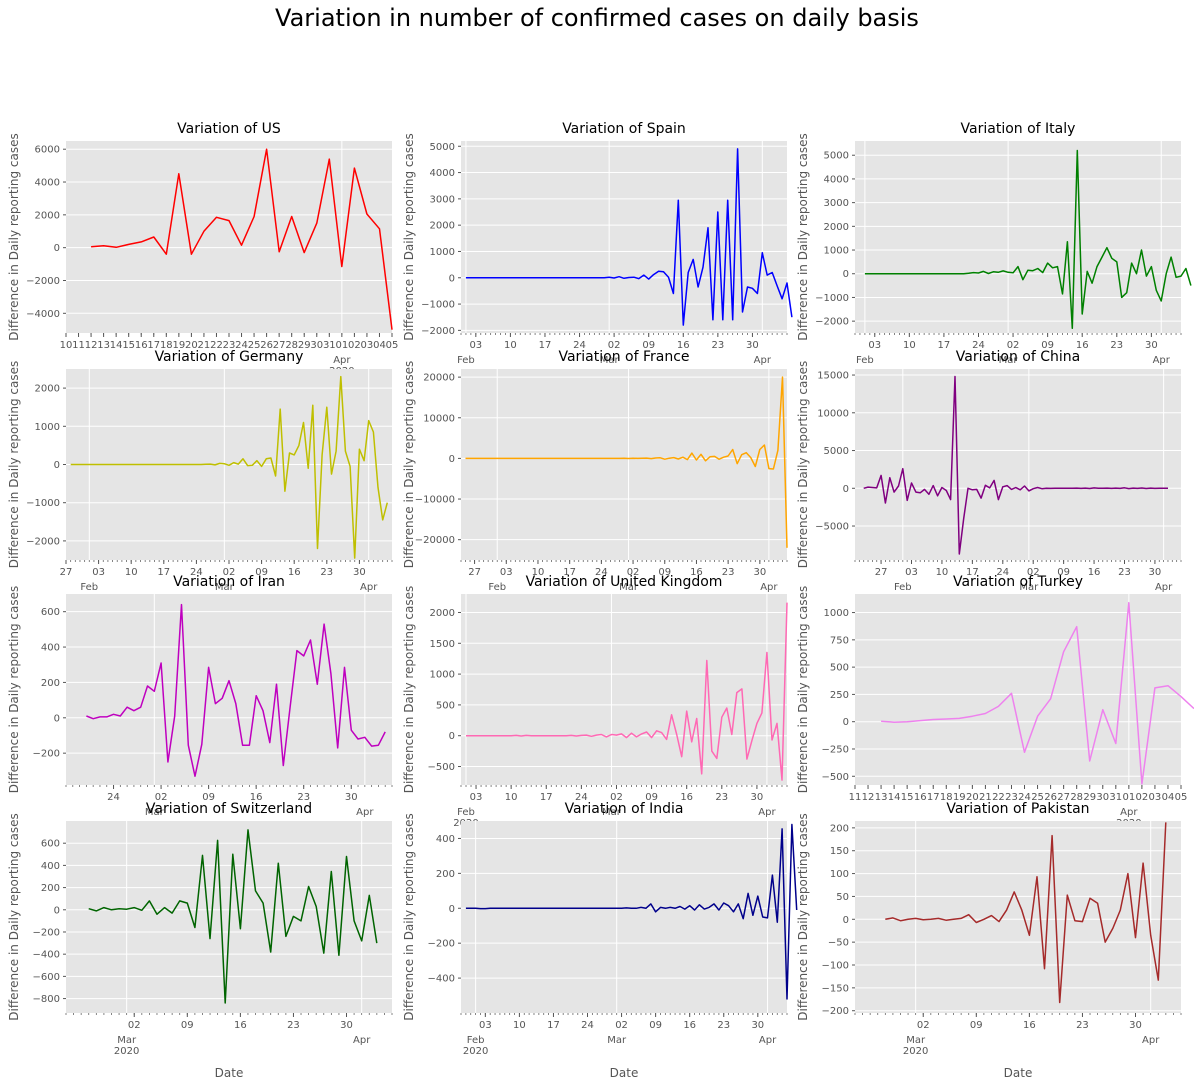 The width and height of the screenshot is (1194, 1087). Describe the element at coordinates (445, 839) in the screenshot. I see `y-tick-label: 400` at that location.